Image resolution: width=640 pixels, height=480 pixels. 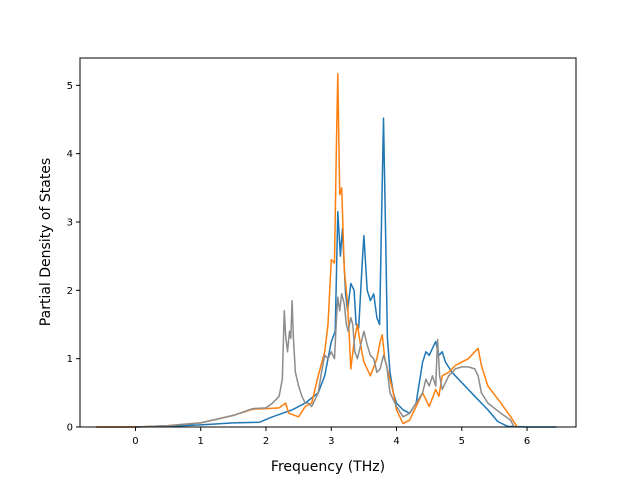 I want to click on x-tick-label: 3, so click(x=331, y=441).